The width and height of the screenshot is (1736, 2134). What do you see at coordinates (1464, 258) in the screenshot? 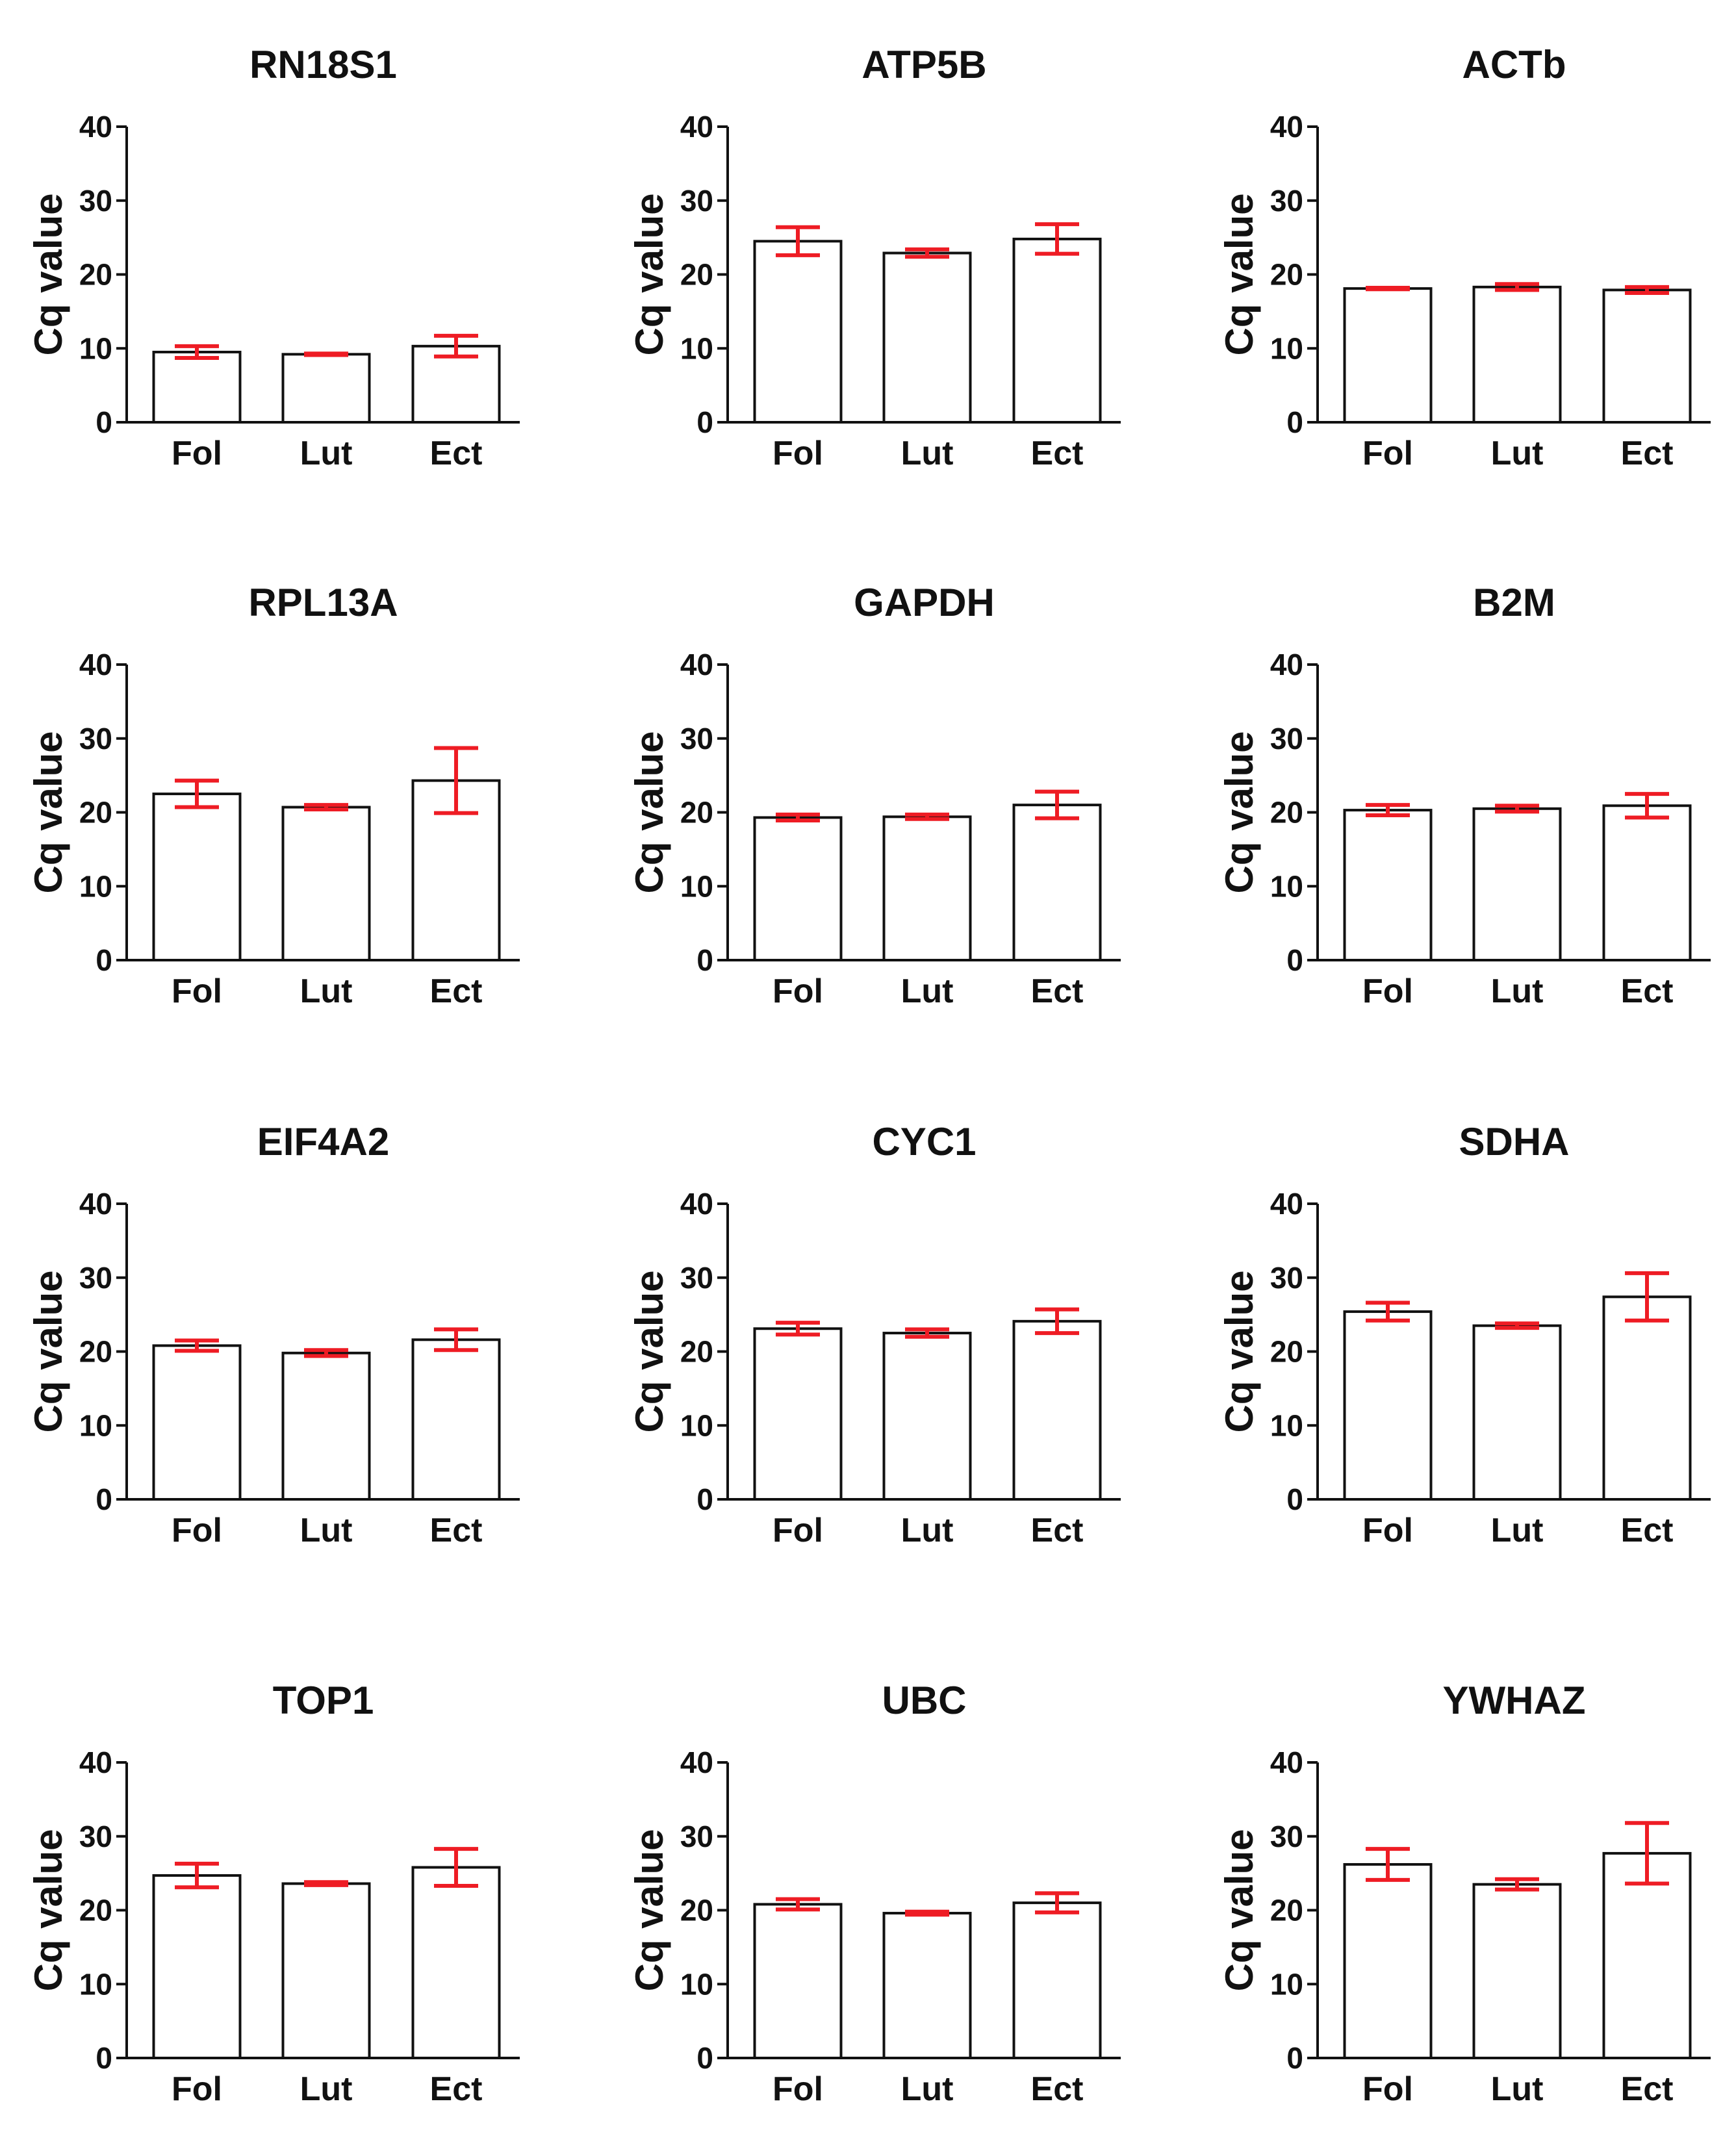
I see `chart-panel-actb: ACTb Cq value 0 10 20 30 40 Fol Lut Ect` at bounding box center [1464, 258].